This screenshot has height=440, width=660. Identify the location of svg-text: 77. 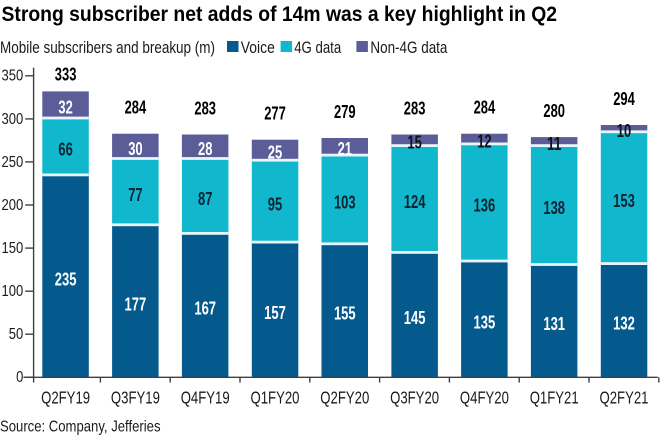
(135, 195).